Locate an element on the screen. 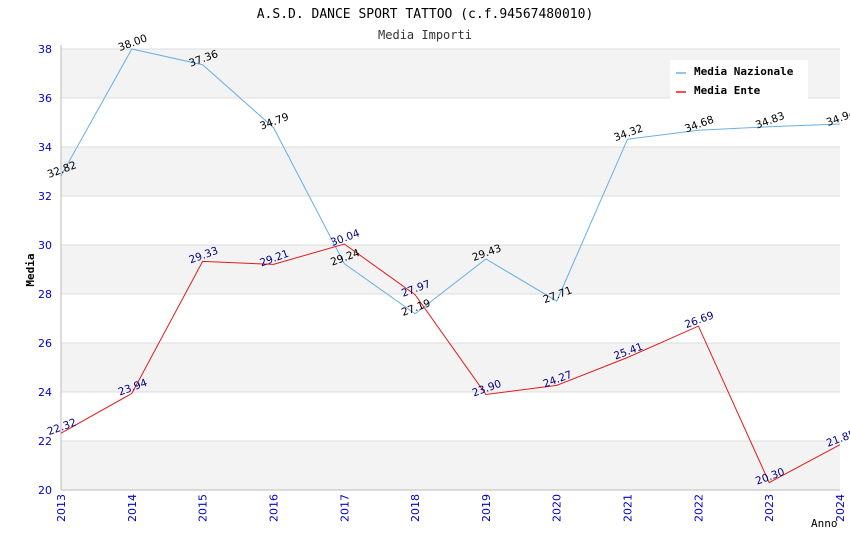  y-tick-label: 32 is located at coordinates (45, 196).